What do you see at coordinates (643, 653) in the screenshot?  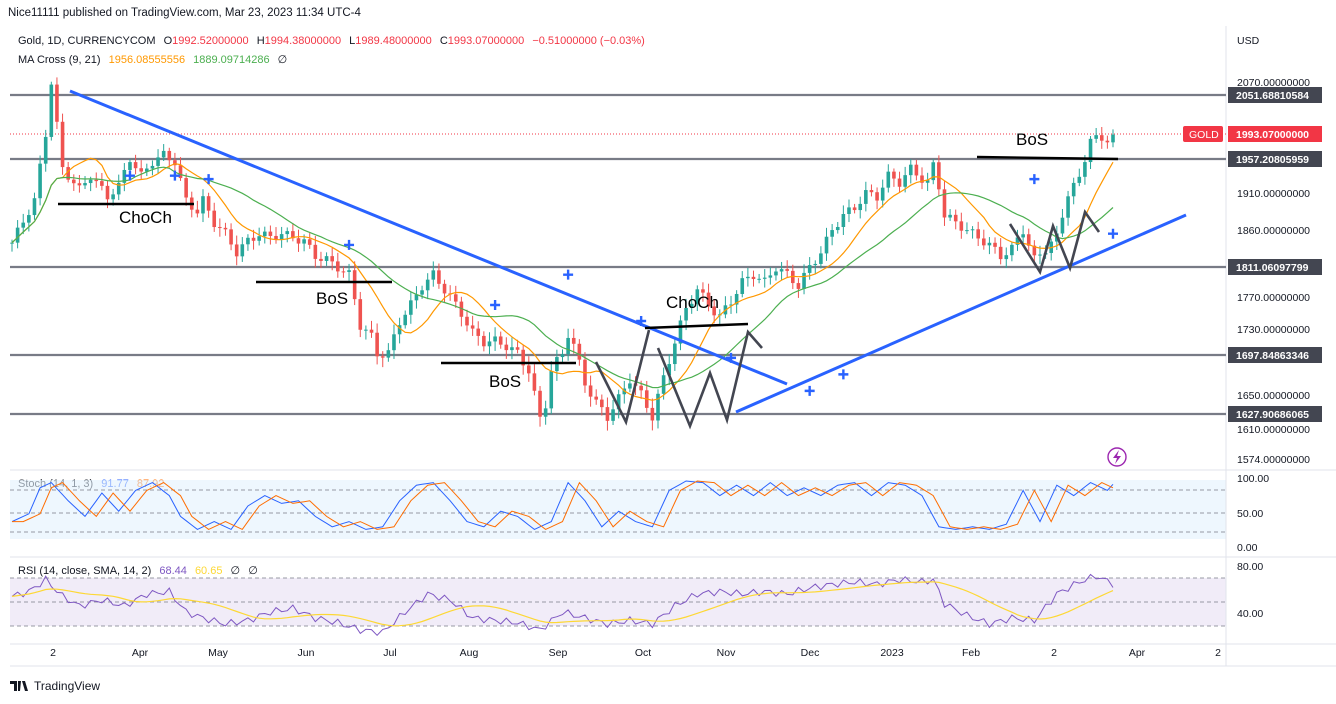 I see `x-tick-label: Oct` at bounding box center [643, 653].